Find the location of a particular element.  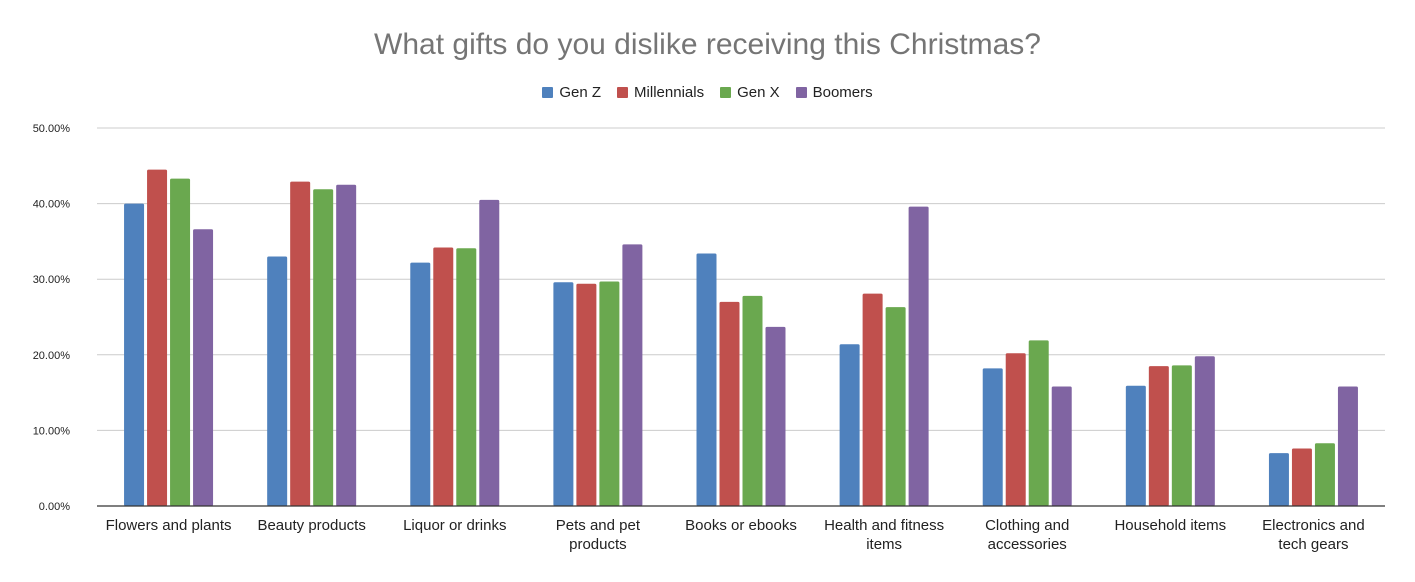

legend-item: Gen Z is located at coordinates (571, 92).